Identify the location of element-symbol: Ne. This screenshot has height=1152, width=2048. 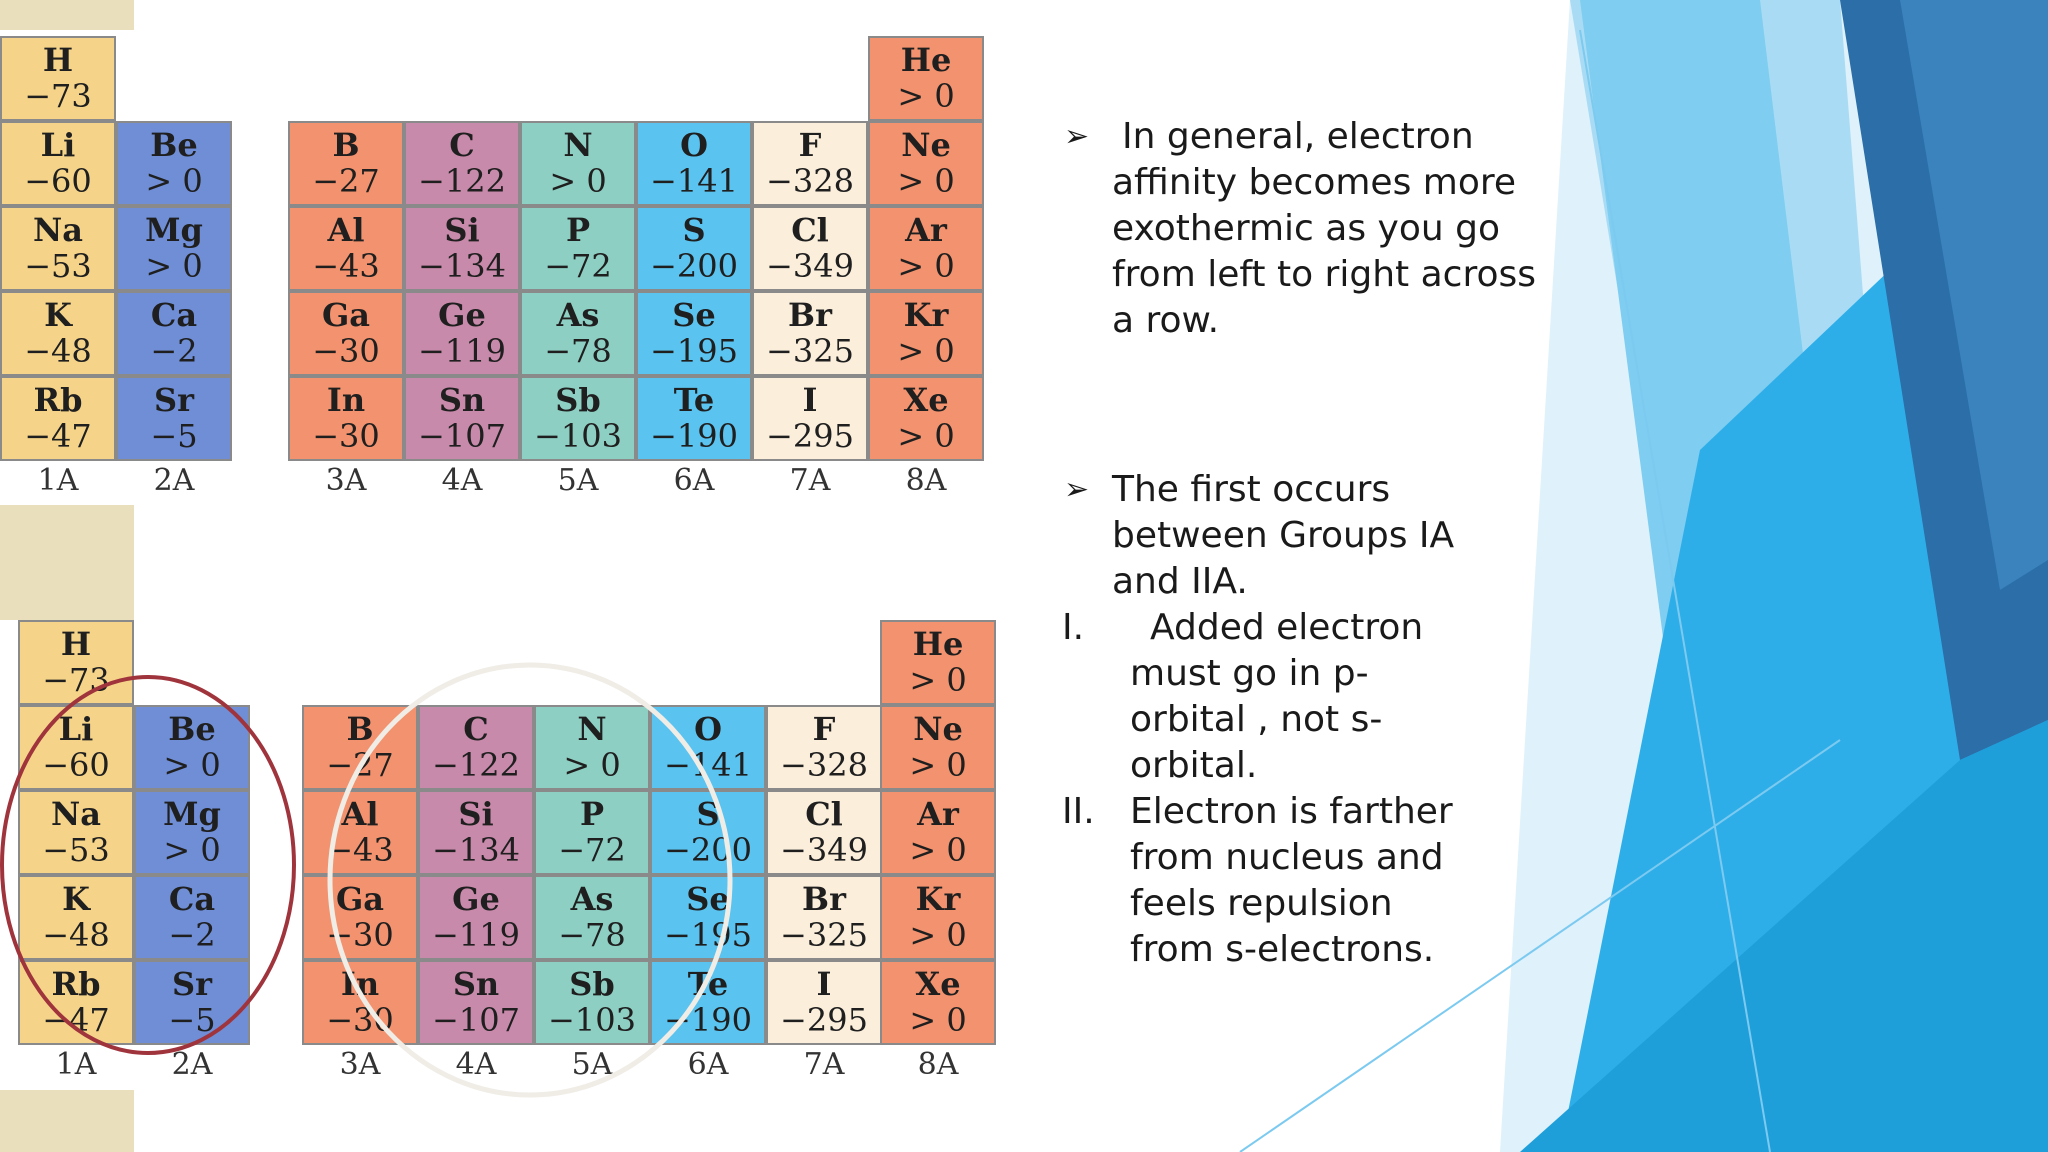
(926, 145).